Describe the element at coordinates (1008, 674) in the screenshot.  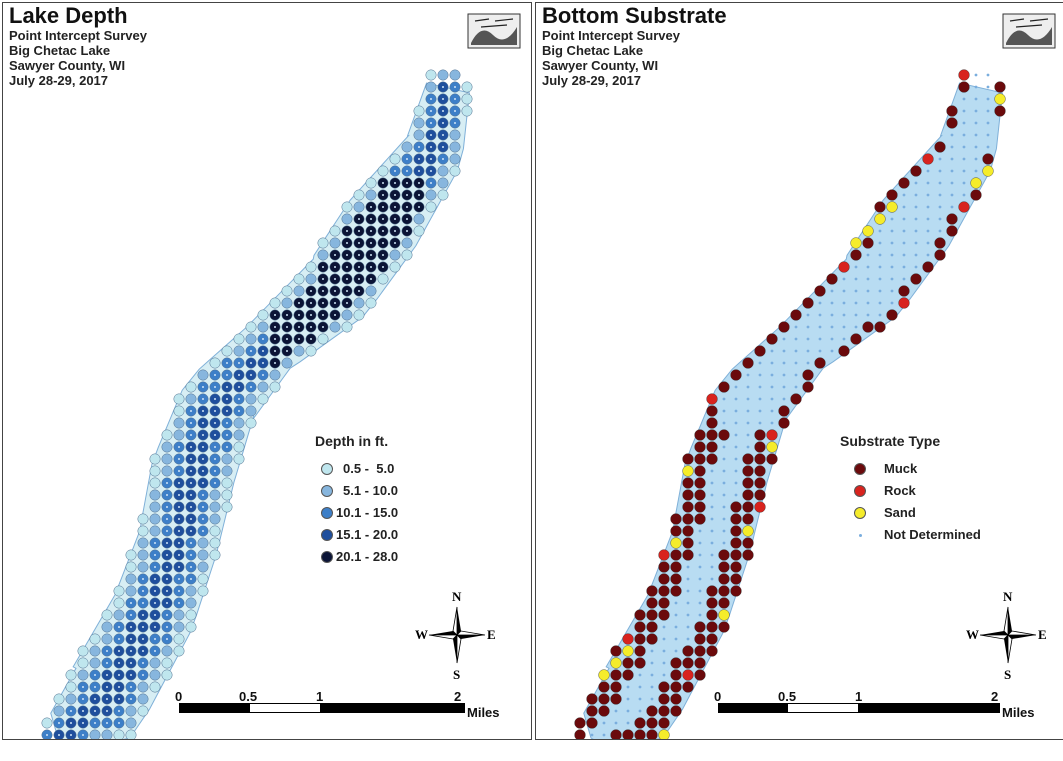
I see `compass-south-label: S` at that location.